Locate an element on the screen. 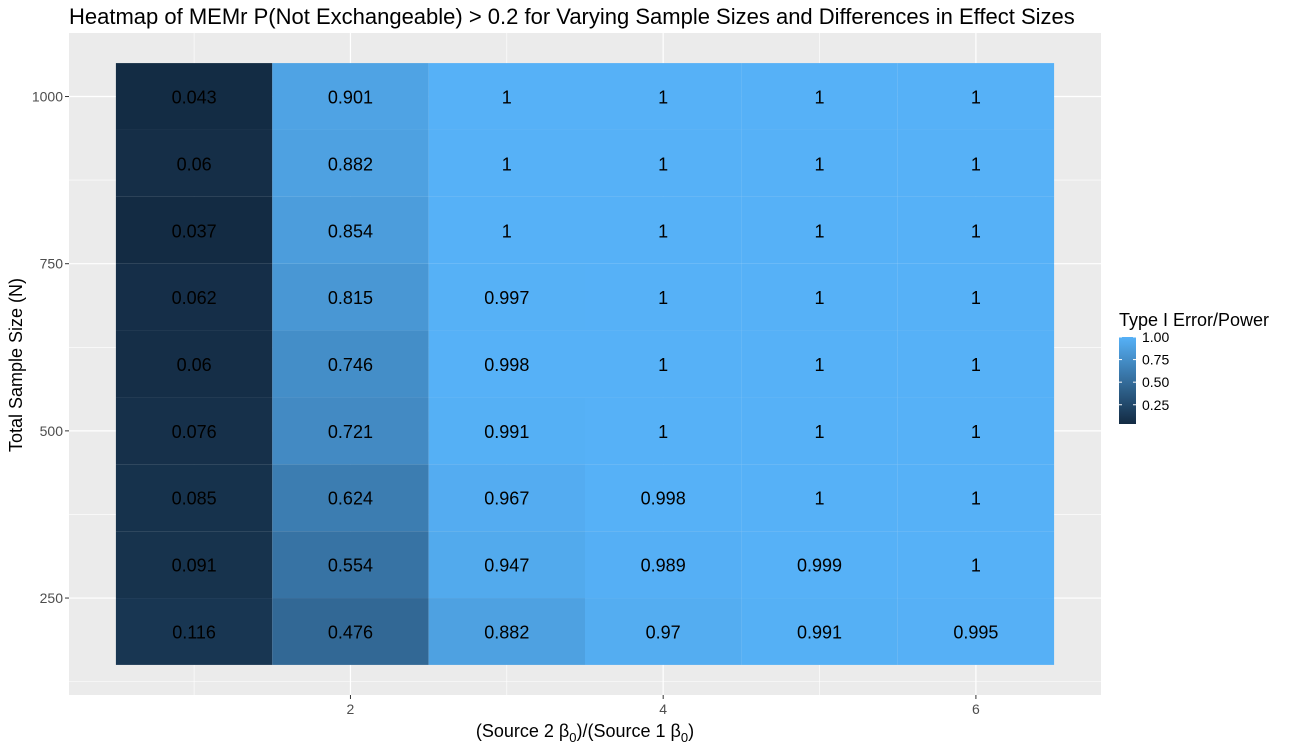  cell-value-label: 0.999 is located at coordinates (819, 566).